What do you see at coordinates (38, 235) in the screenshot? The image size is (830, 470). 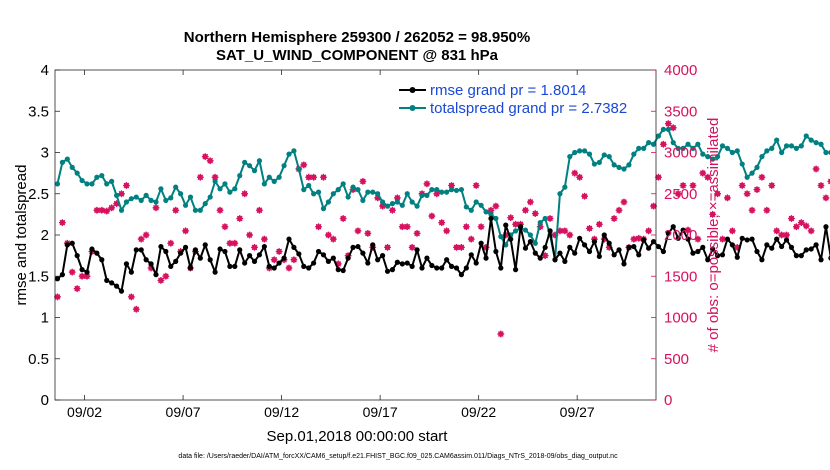 I see `y-left-tick-labels: 0 0.5 1 1.5 2 2.5 3 3.5 4` at bounding box center [38, 235].